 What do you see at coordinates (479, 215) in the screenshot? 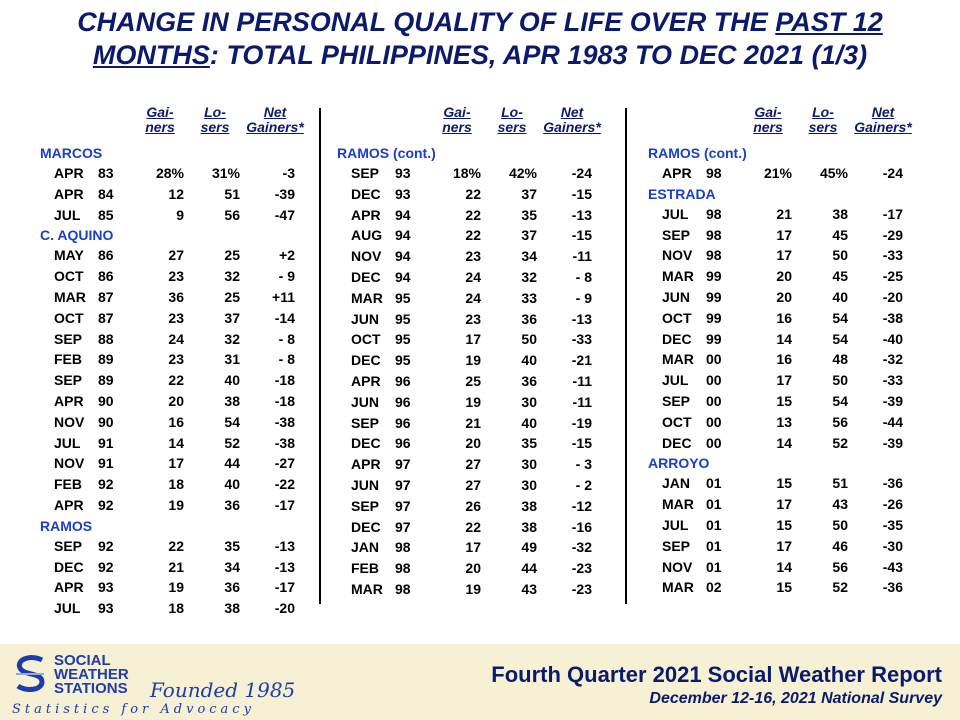
I see `table-row: APR 94 22 35 -13` at bounding box center [479, 215].